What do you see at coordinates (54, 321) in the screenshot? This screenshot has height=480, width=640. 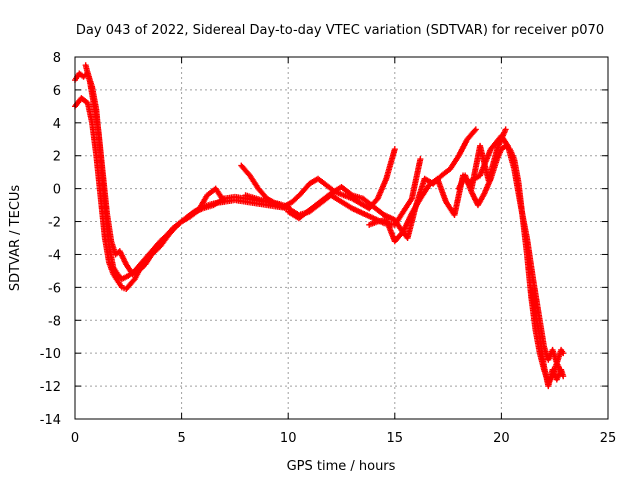 I see `y-tick-label: -8` at bounding box center [54, 321].